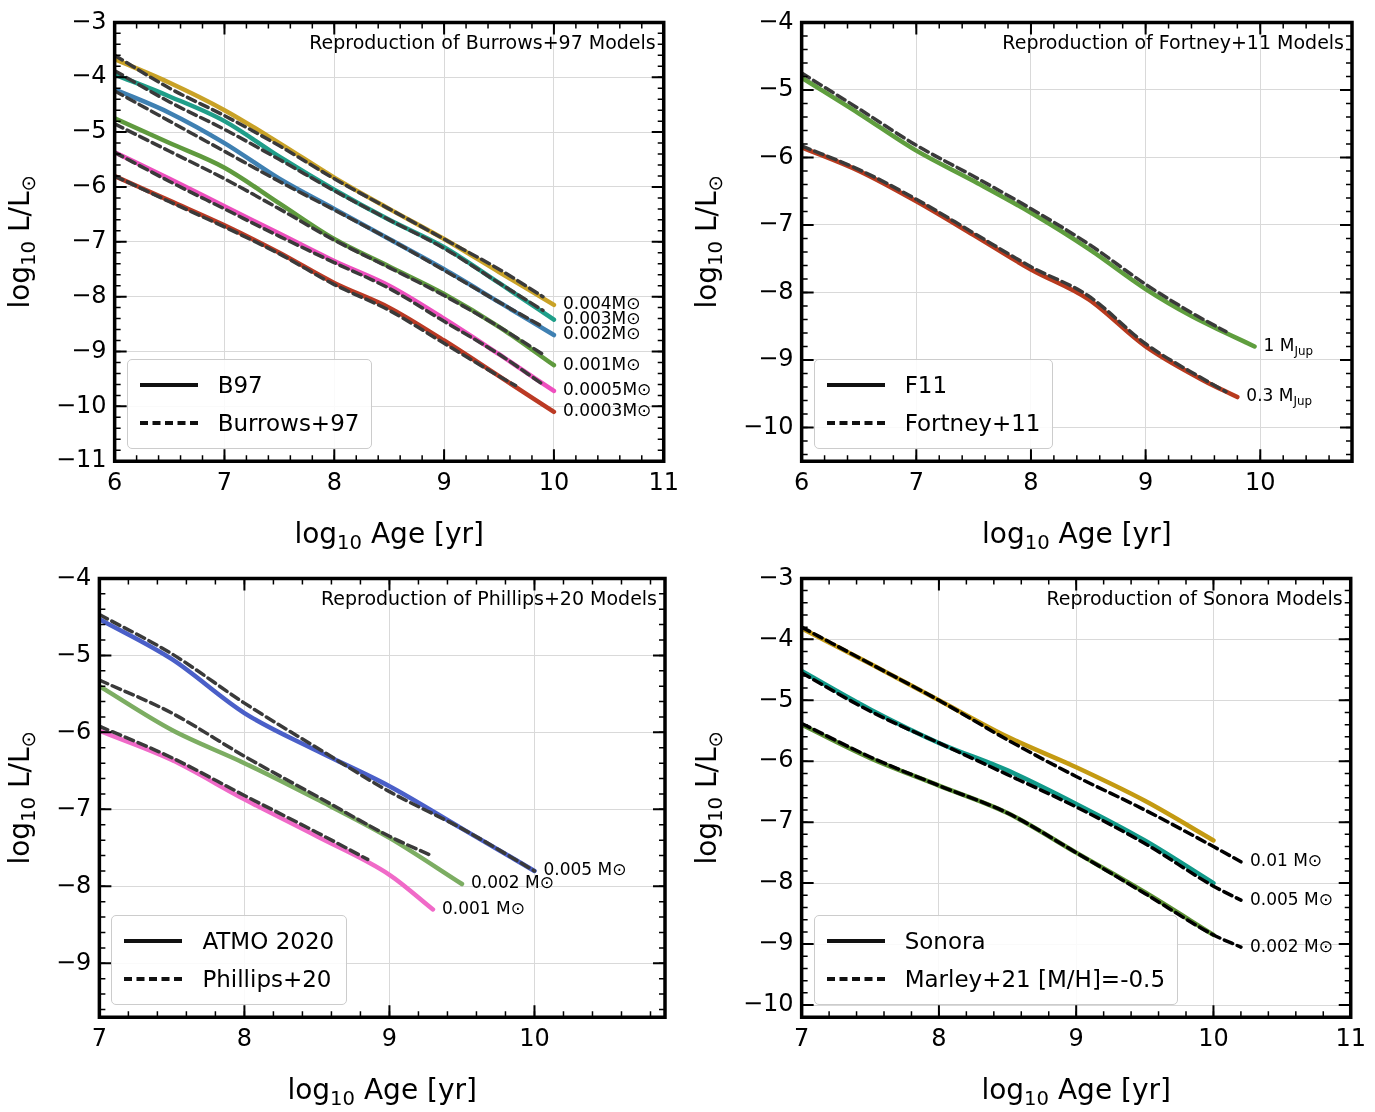  I want to click on annotation: Phillips+20, so click(267, 979).